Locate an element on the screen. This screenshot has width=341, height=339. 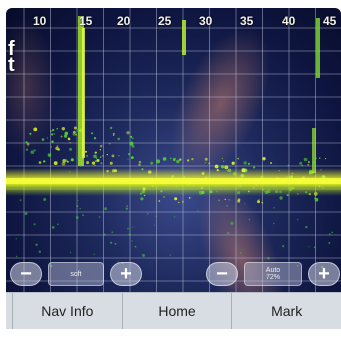
depth-scale-tick: 30 is located at coordinates (206, 21).